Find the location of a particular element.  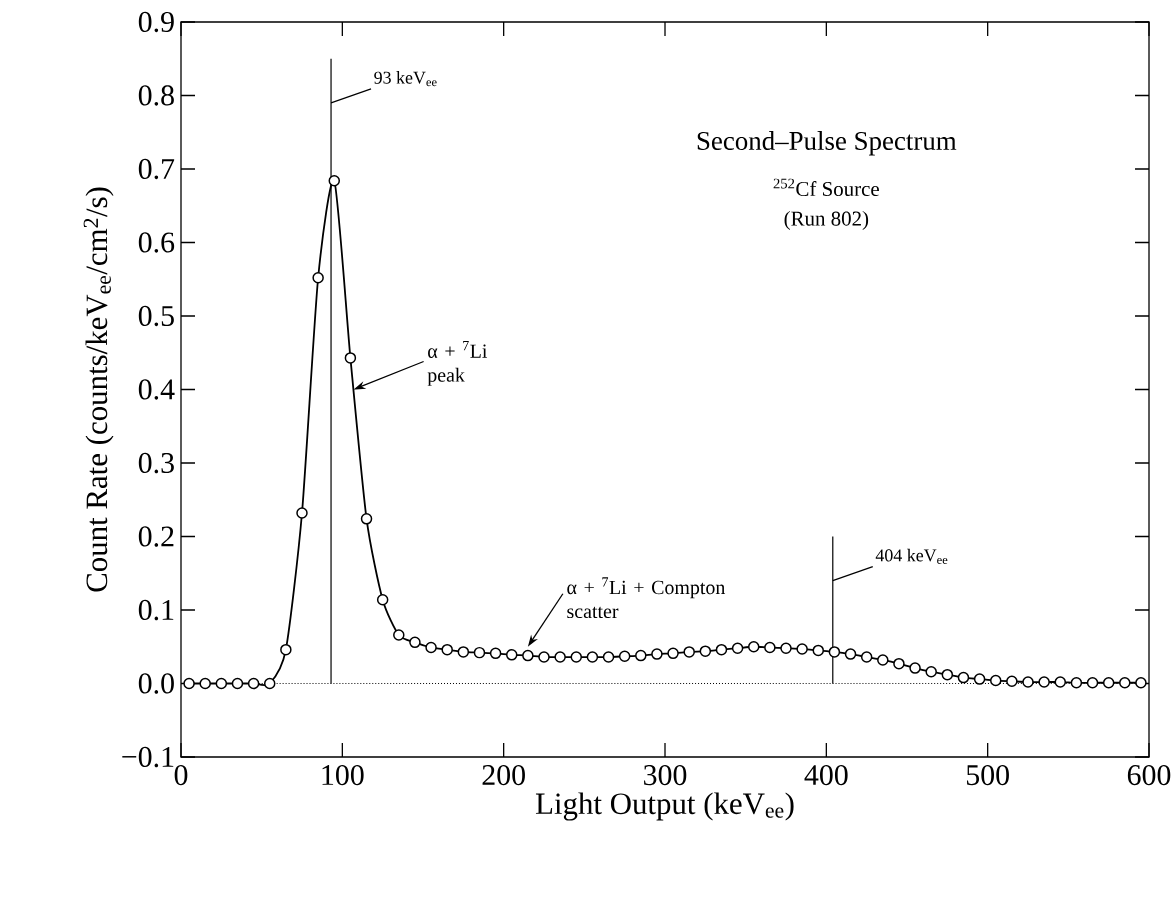

x-tick-label: 600 is located at coordinates (1149, 775).